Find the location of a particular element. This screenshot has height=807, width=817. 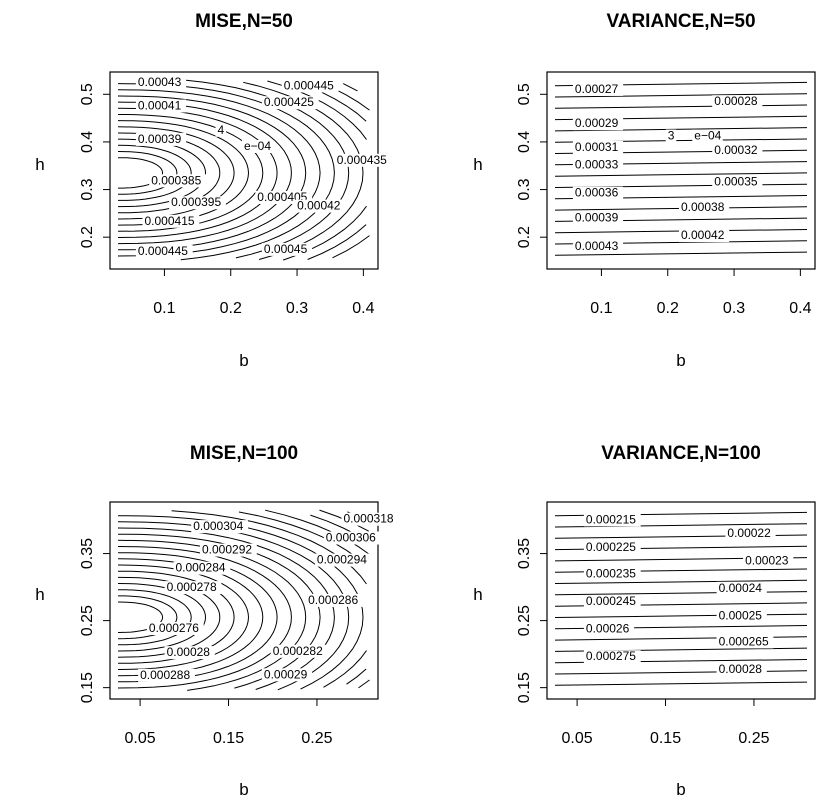

contour-label: 0.000304 is located at coordinates (218, 526).